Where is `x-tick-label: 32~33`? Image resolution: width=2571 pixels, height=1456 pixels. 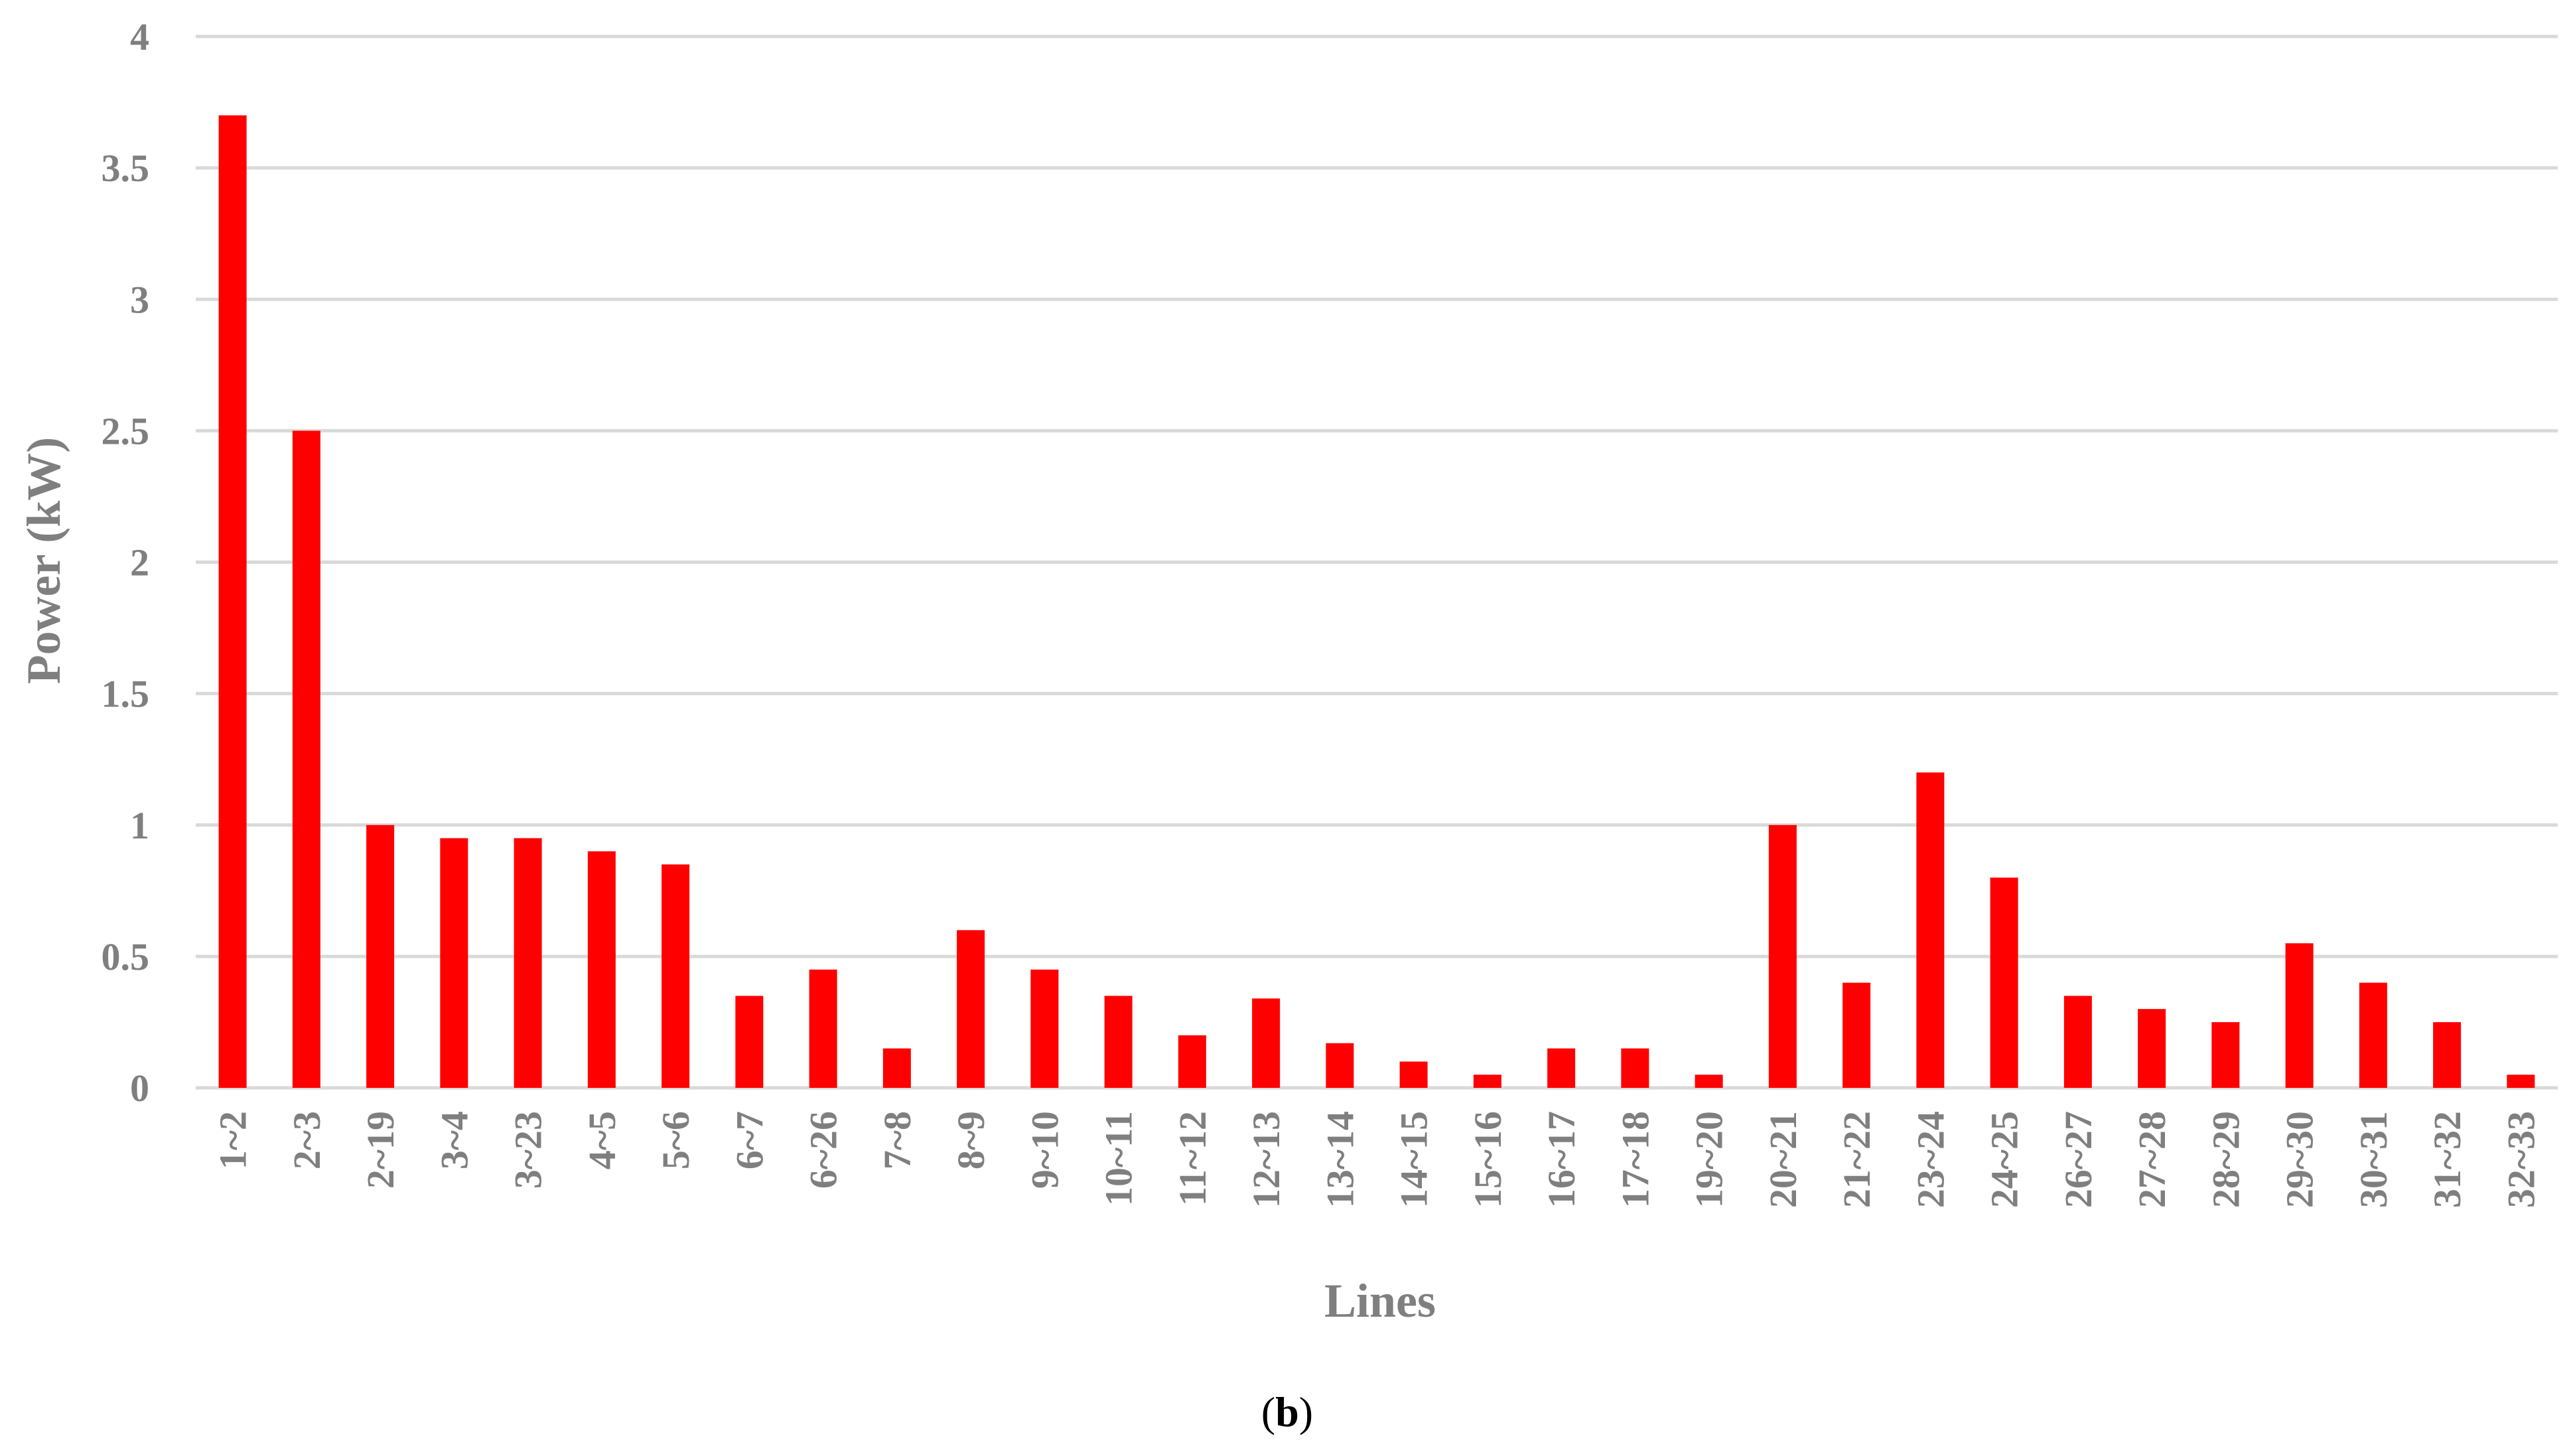
x-tick-label: 32~33 is located at coordinates (2520, 1159).